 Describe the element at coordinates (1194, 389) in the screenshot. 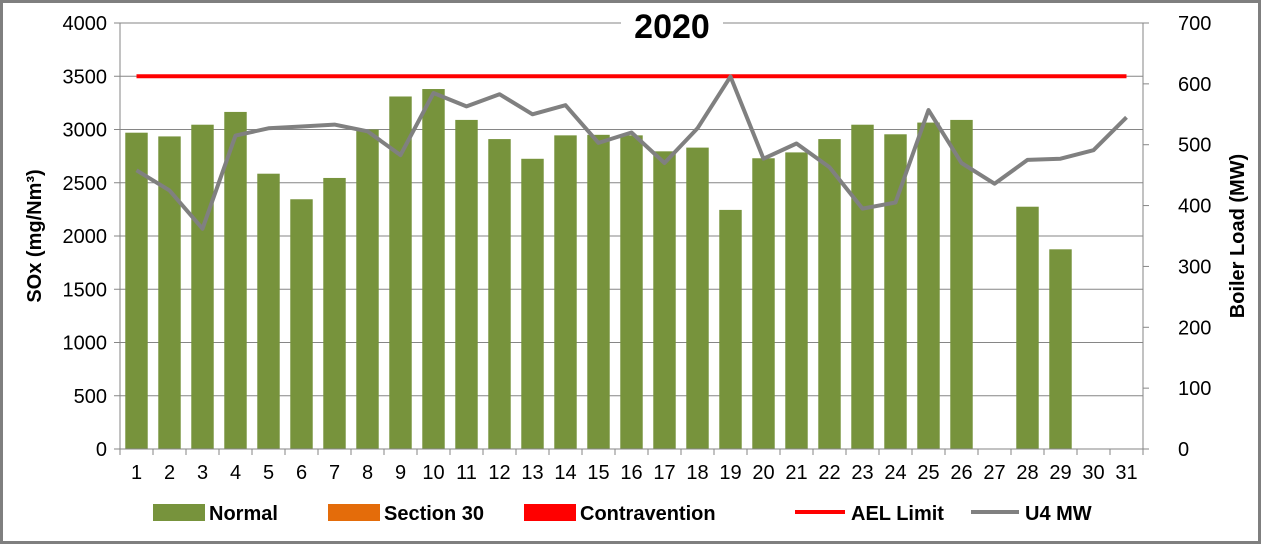

I see `y2-tick-label: 100` at that location.